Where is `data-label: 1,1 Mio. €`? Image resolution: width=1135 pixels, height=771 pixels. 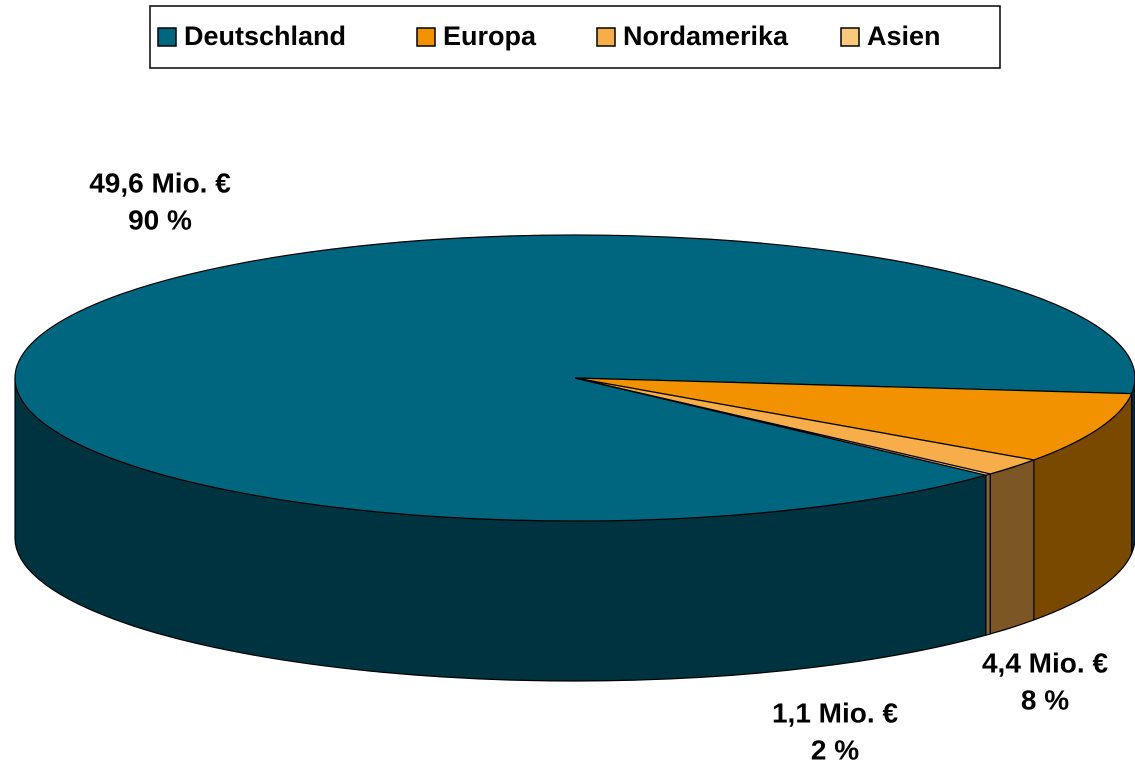 data-label: 1,1 Mio. € is located at coordinates (835, 712).